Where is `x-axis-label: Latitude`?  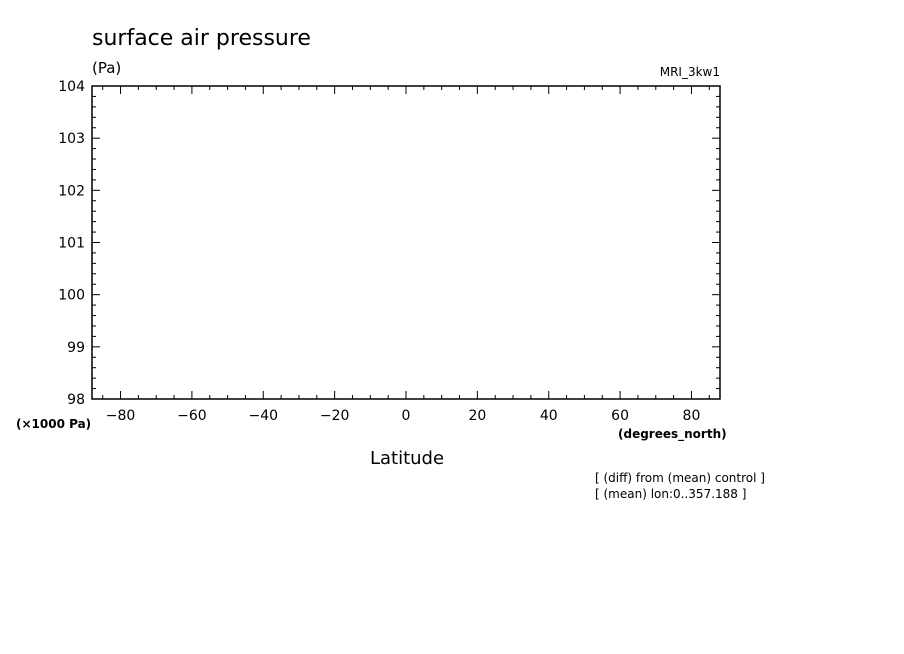
x-axis-label: Latitude is located at coordinates (407, 458).